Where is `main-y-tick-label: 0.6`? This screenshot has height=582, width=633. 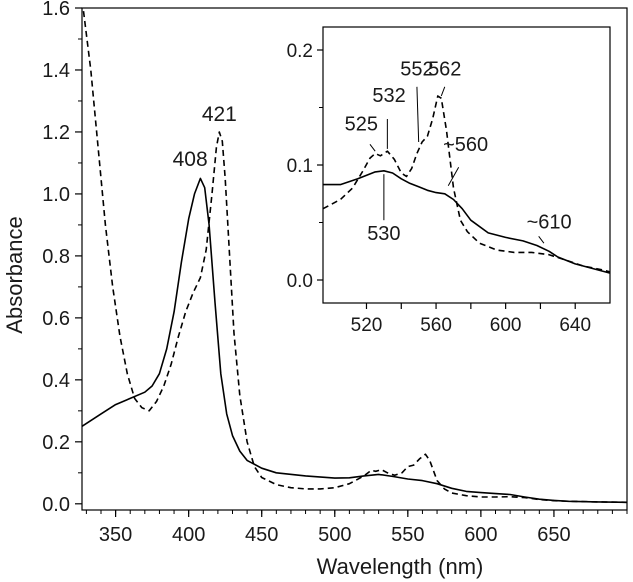 main-y-tick-label: 0.6 is located at coordinates (56, 319).